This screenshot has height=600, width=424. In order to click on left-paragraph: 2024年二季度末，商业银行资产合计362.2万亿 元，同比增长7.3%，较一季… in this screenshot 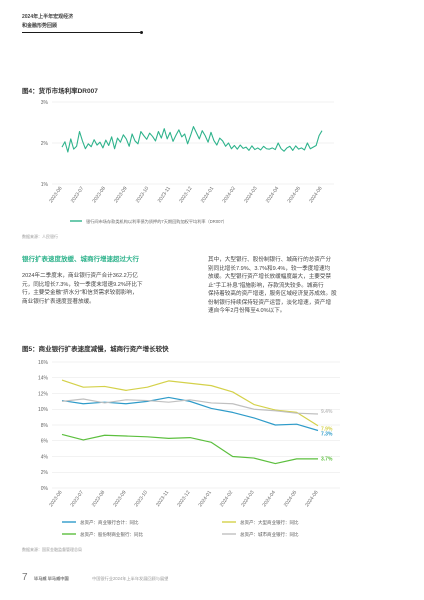, I will do `click(97, 289)`.